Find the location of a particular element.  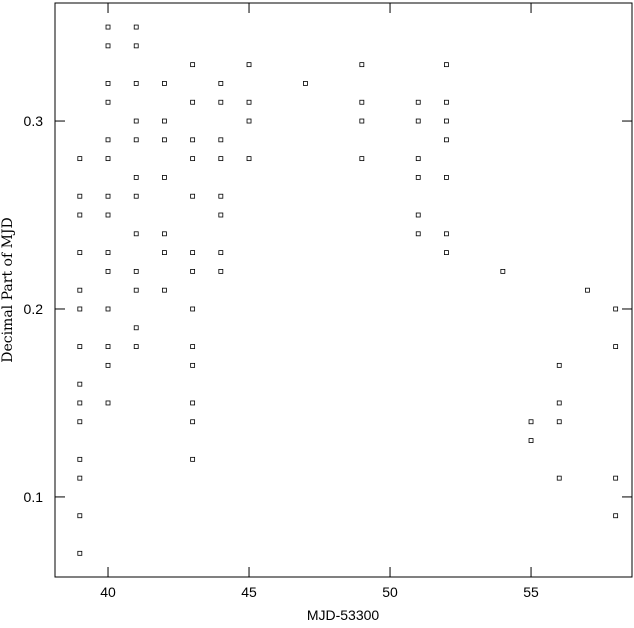

x-tick-label: 45 is located at coordinates (249, 592).